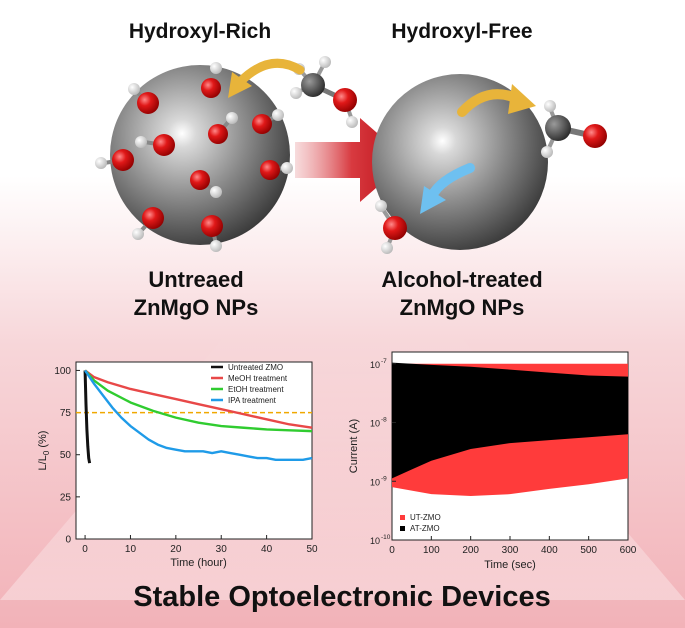 Image resolution: width=685 pixels, height=628 pixels. I want to click on y-tick-label: 0, so click(68, 540).